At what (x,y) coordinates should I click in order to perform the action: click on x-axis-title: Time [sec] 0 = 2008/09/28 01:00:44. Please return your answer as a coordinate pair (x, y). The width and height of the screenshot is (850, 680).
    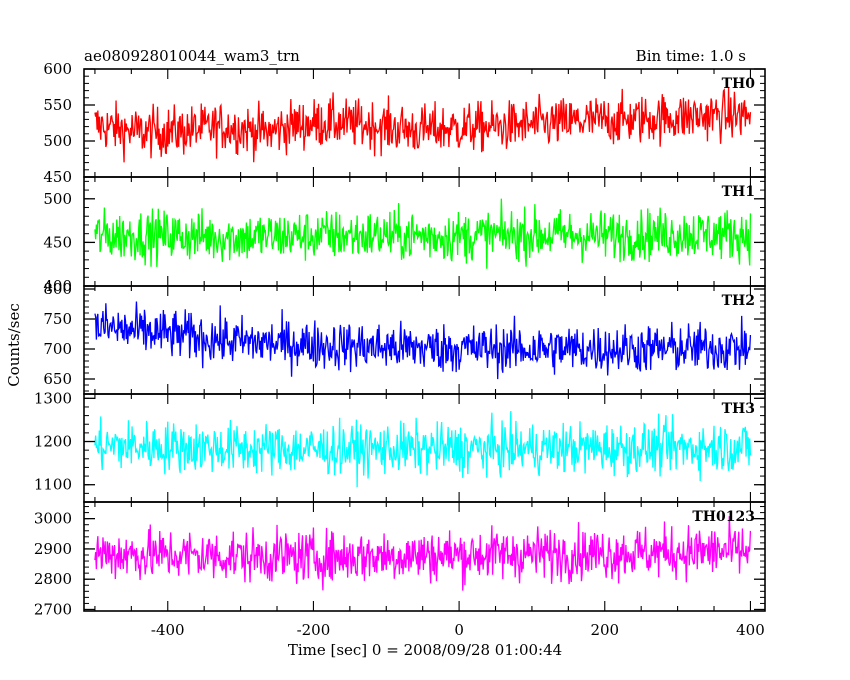
    Looking at the image, I should click on (425, 650).